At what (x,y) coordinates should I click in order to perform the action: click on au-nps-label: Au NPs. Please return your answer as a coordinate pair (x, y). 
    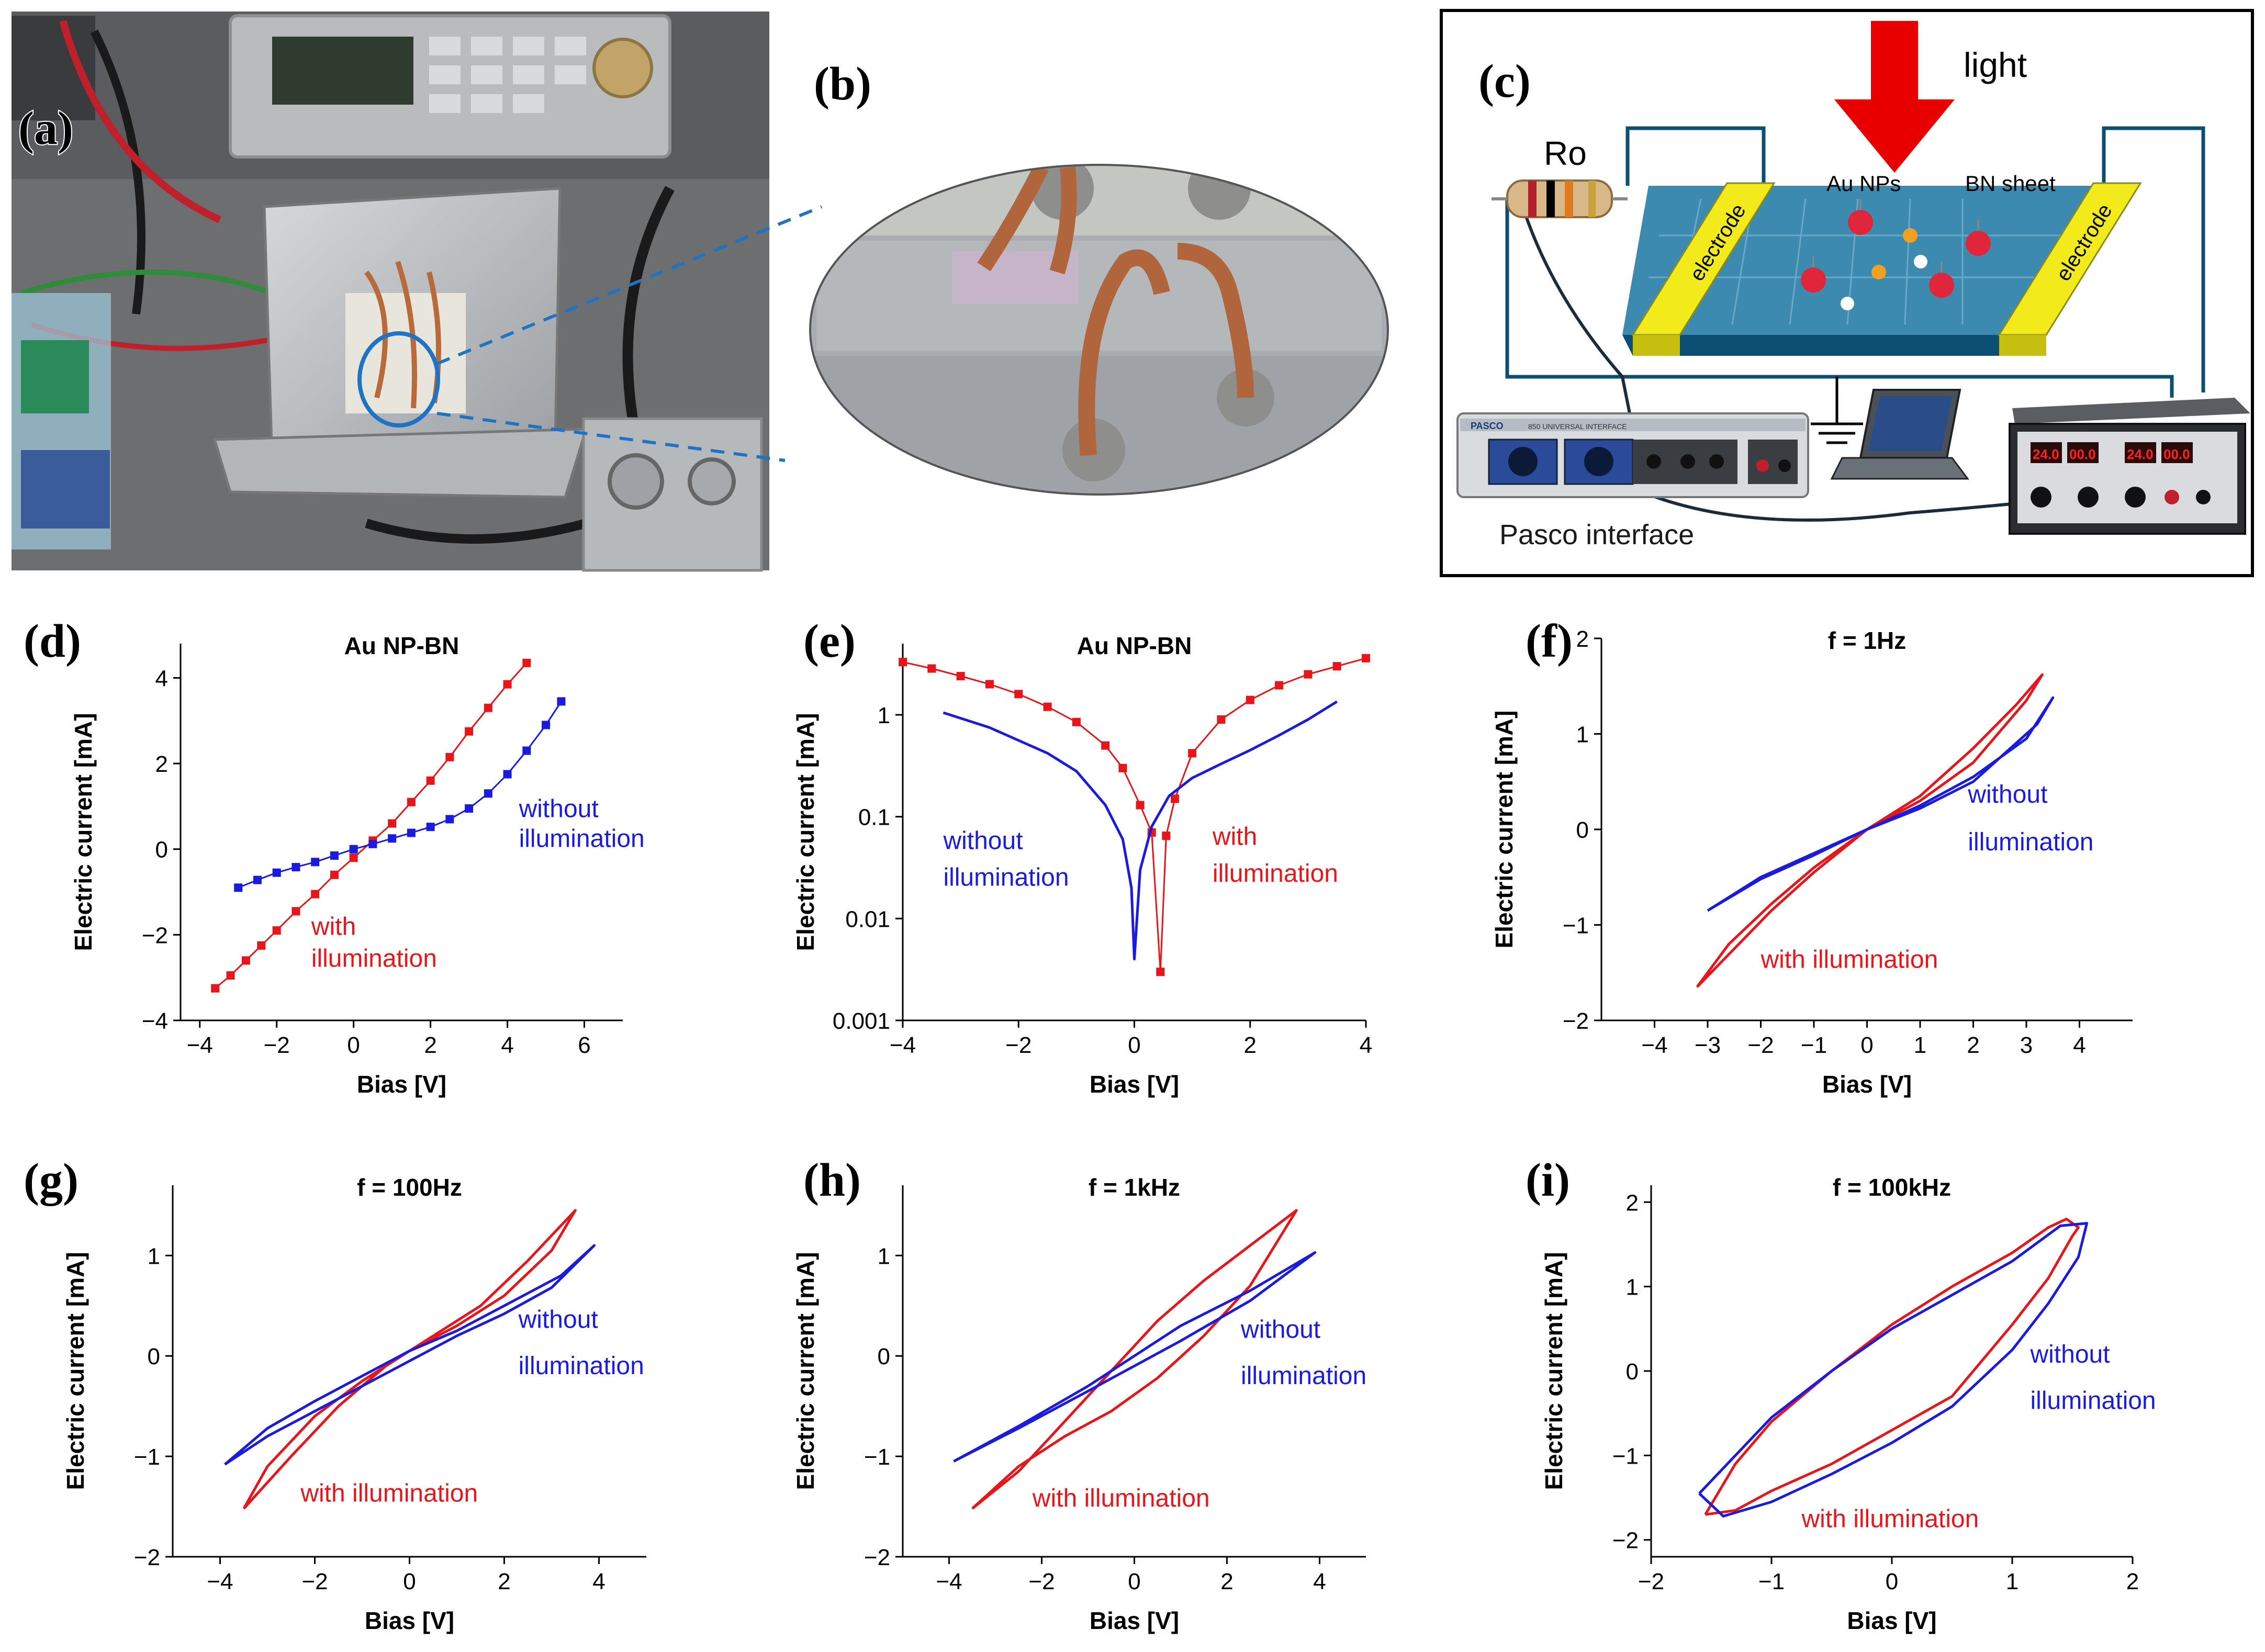
    Looking at the image, I should click on (1864, 184).